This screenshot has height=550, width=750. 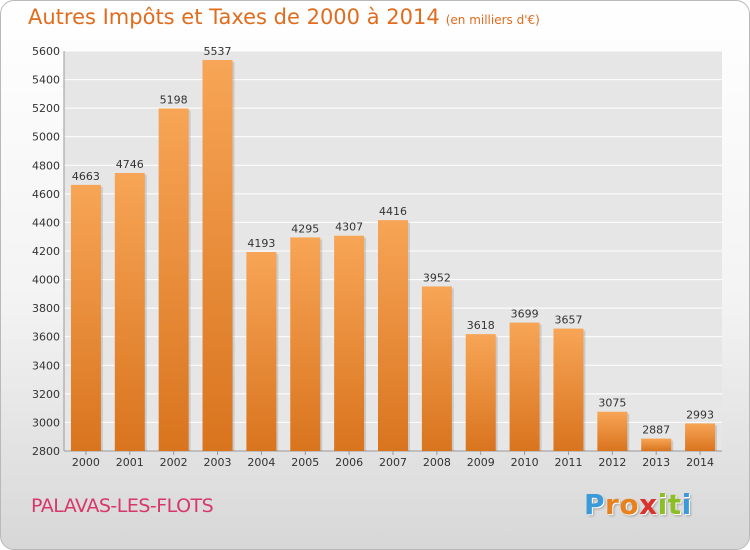 What do you see at coordinates (524, 386) in the screenshot?
I see `bar-2010` at bounding box center [524, 386].